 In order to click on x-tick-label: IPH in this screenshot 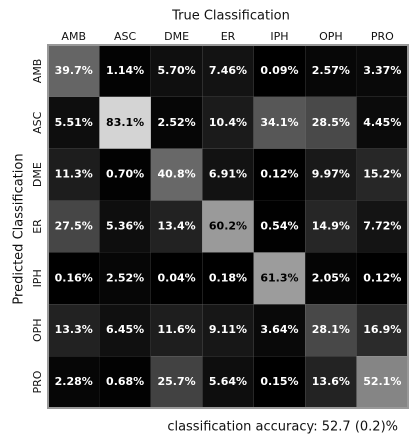, I will do `click(279, 36)`.